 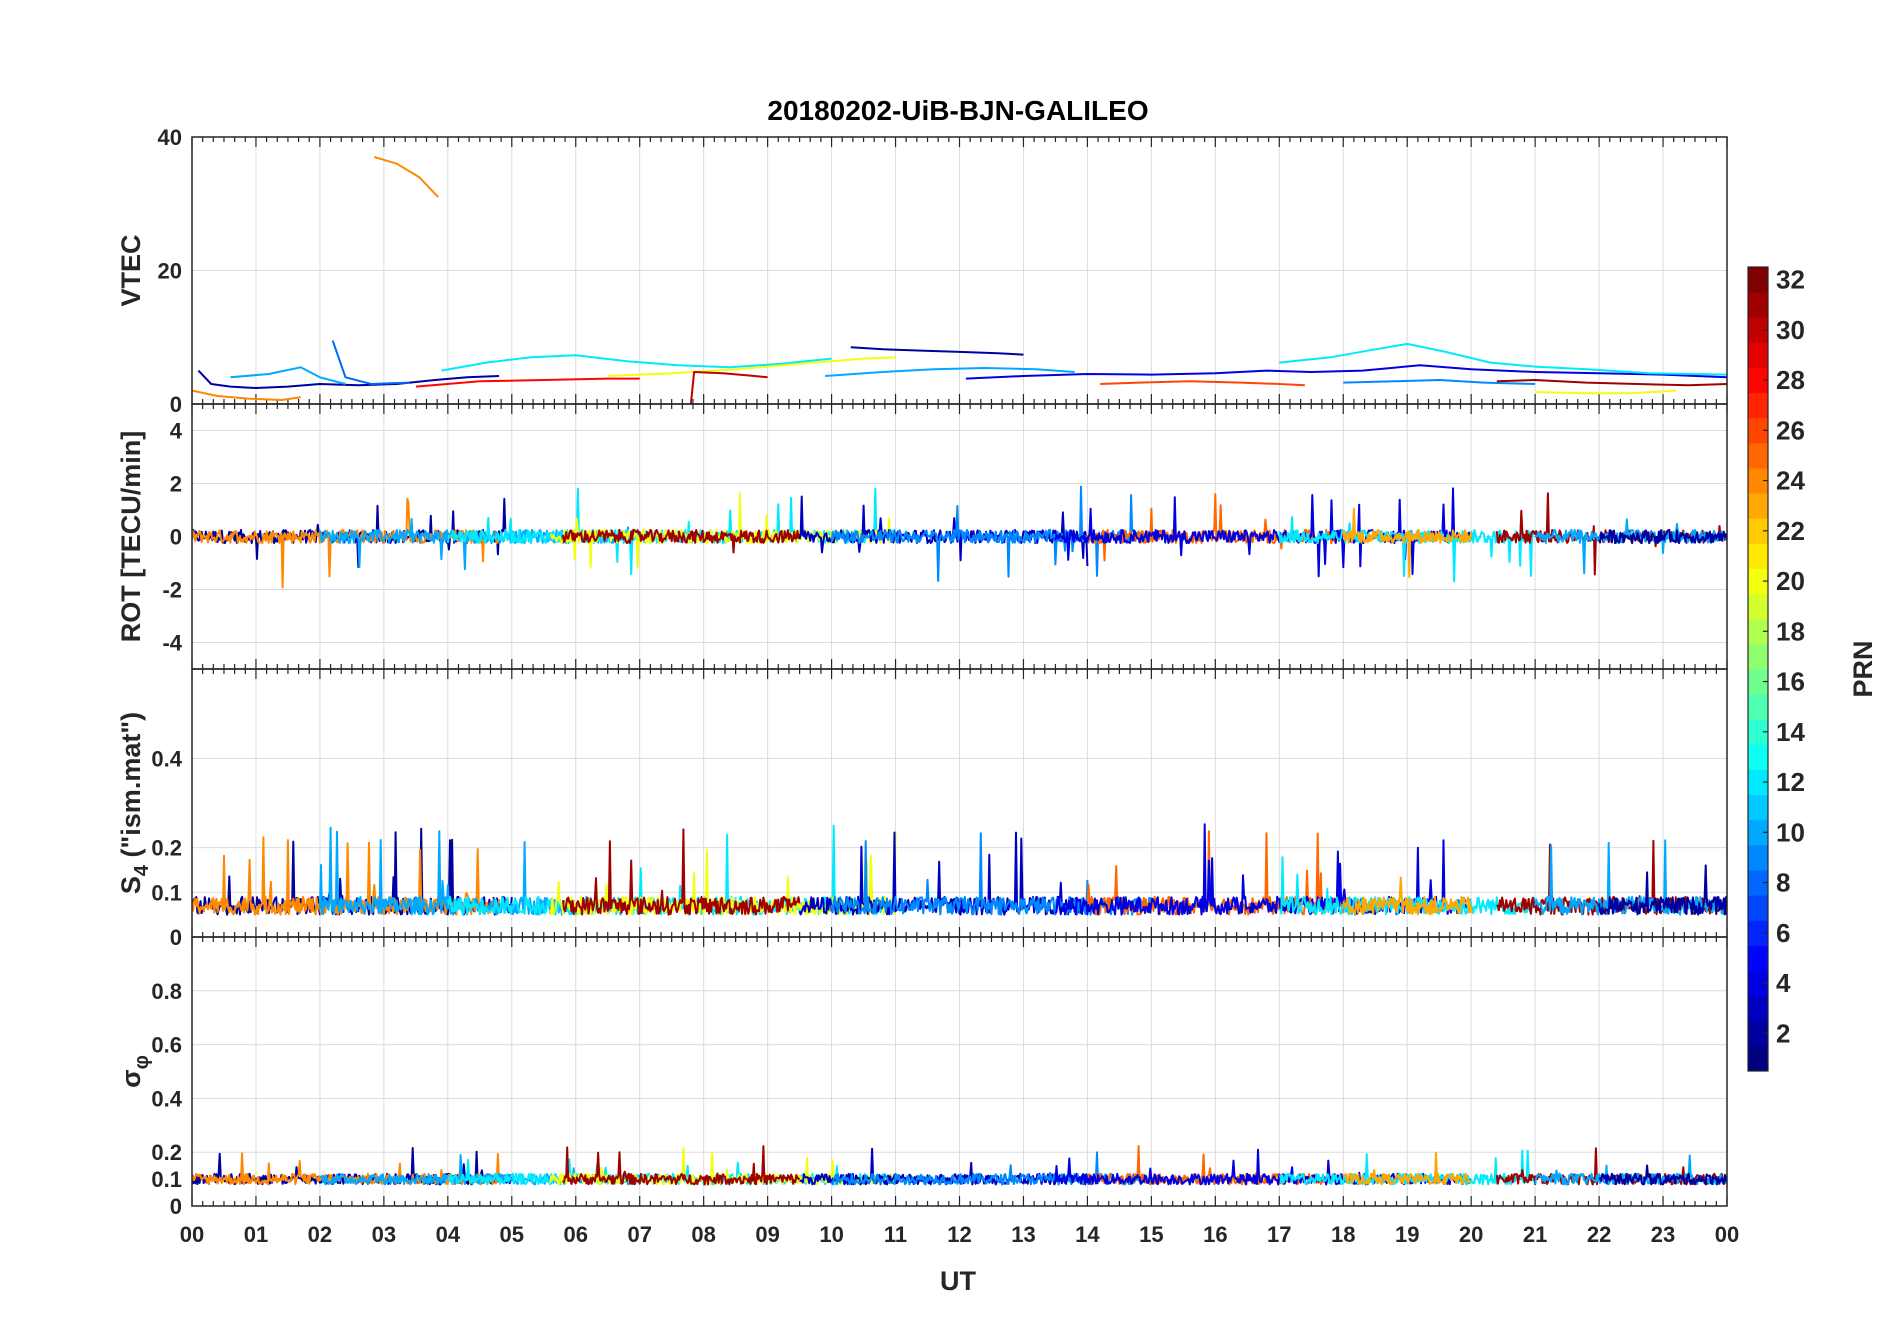 What do you see at coordinates (1790, 380) in the screenshot?
I see `colorbar-tick-label: 28` at bounding box center [1790, 380].